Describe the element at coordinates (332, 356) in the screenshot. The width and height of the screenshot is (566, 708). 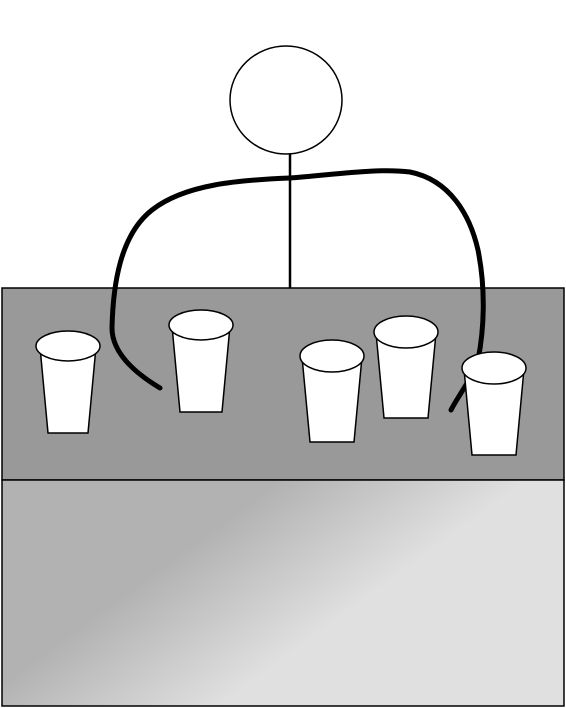
I see `cup-3-rim` at that location.